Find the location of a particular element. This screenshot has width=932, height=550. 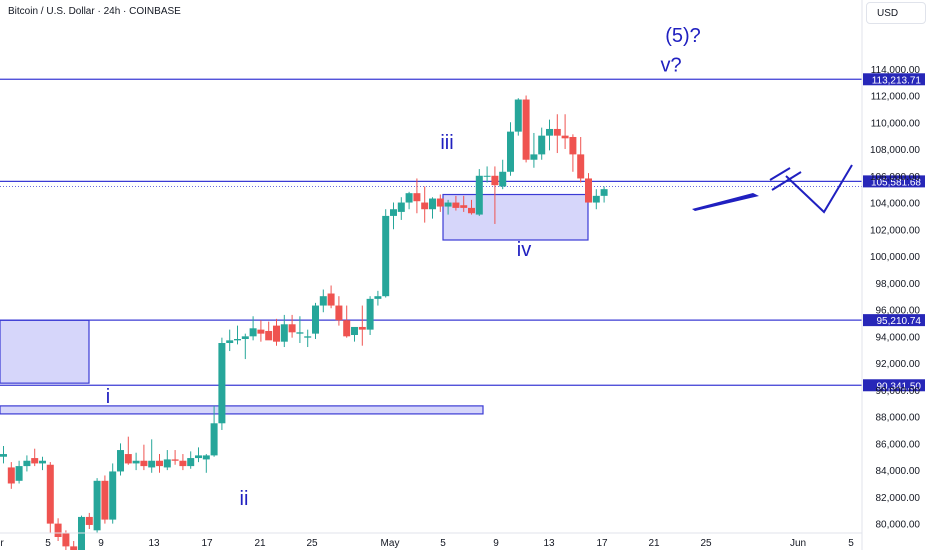

wave-label: iv is located at coordinates (524, 250).